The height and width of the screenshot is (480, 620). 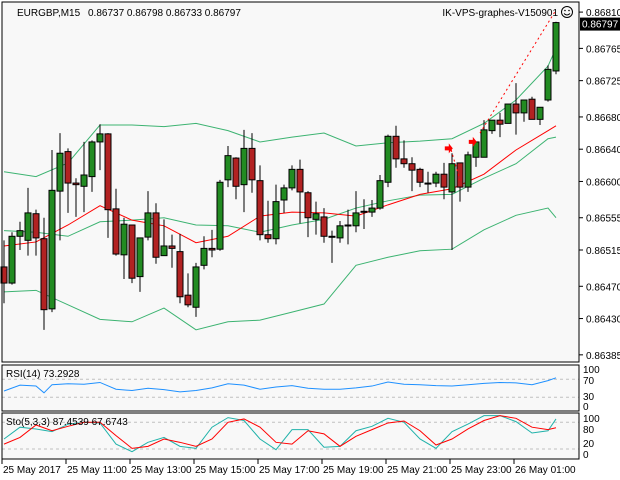 What do you see at coordinates (603, 320) in the screenshot?
I see `price-tick-label: 0.86430` at bounding box center [603, 320].